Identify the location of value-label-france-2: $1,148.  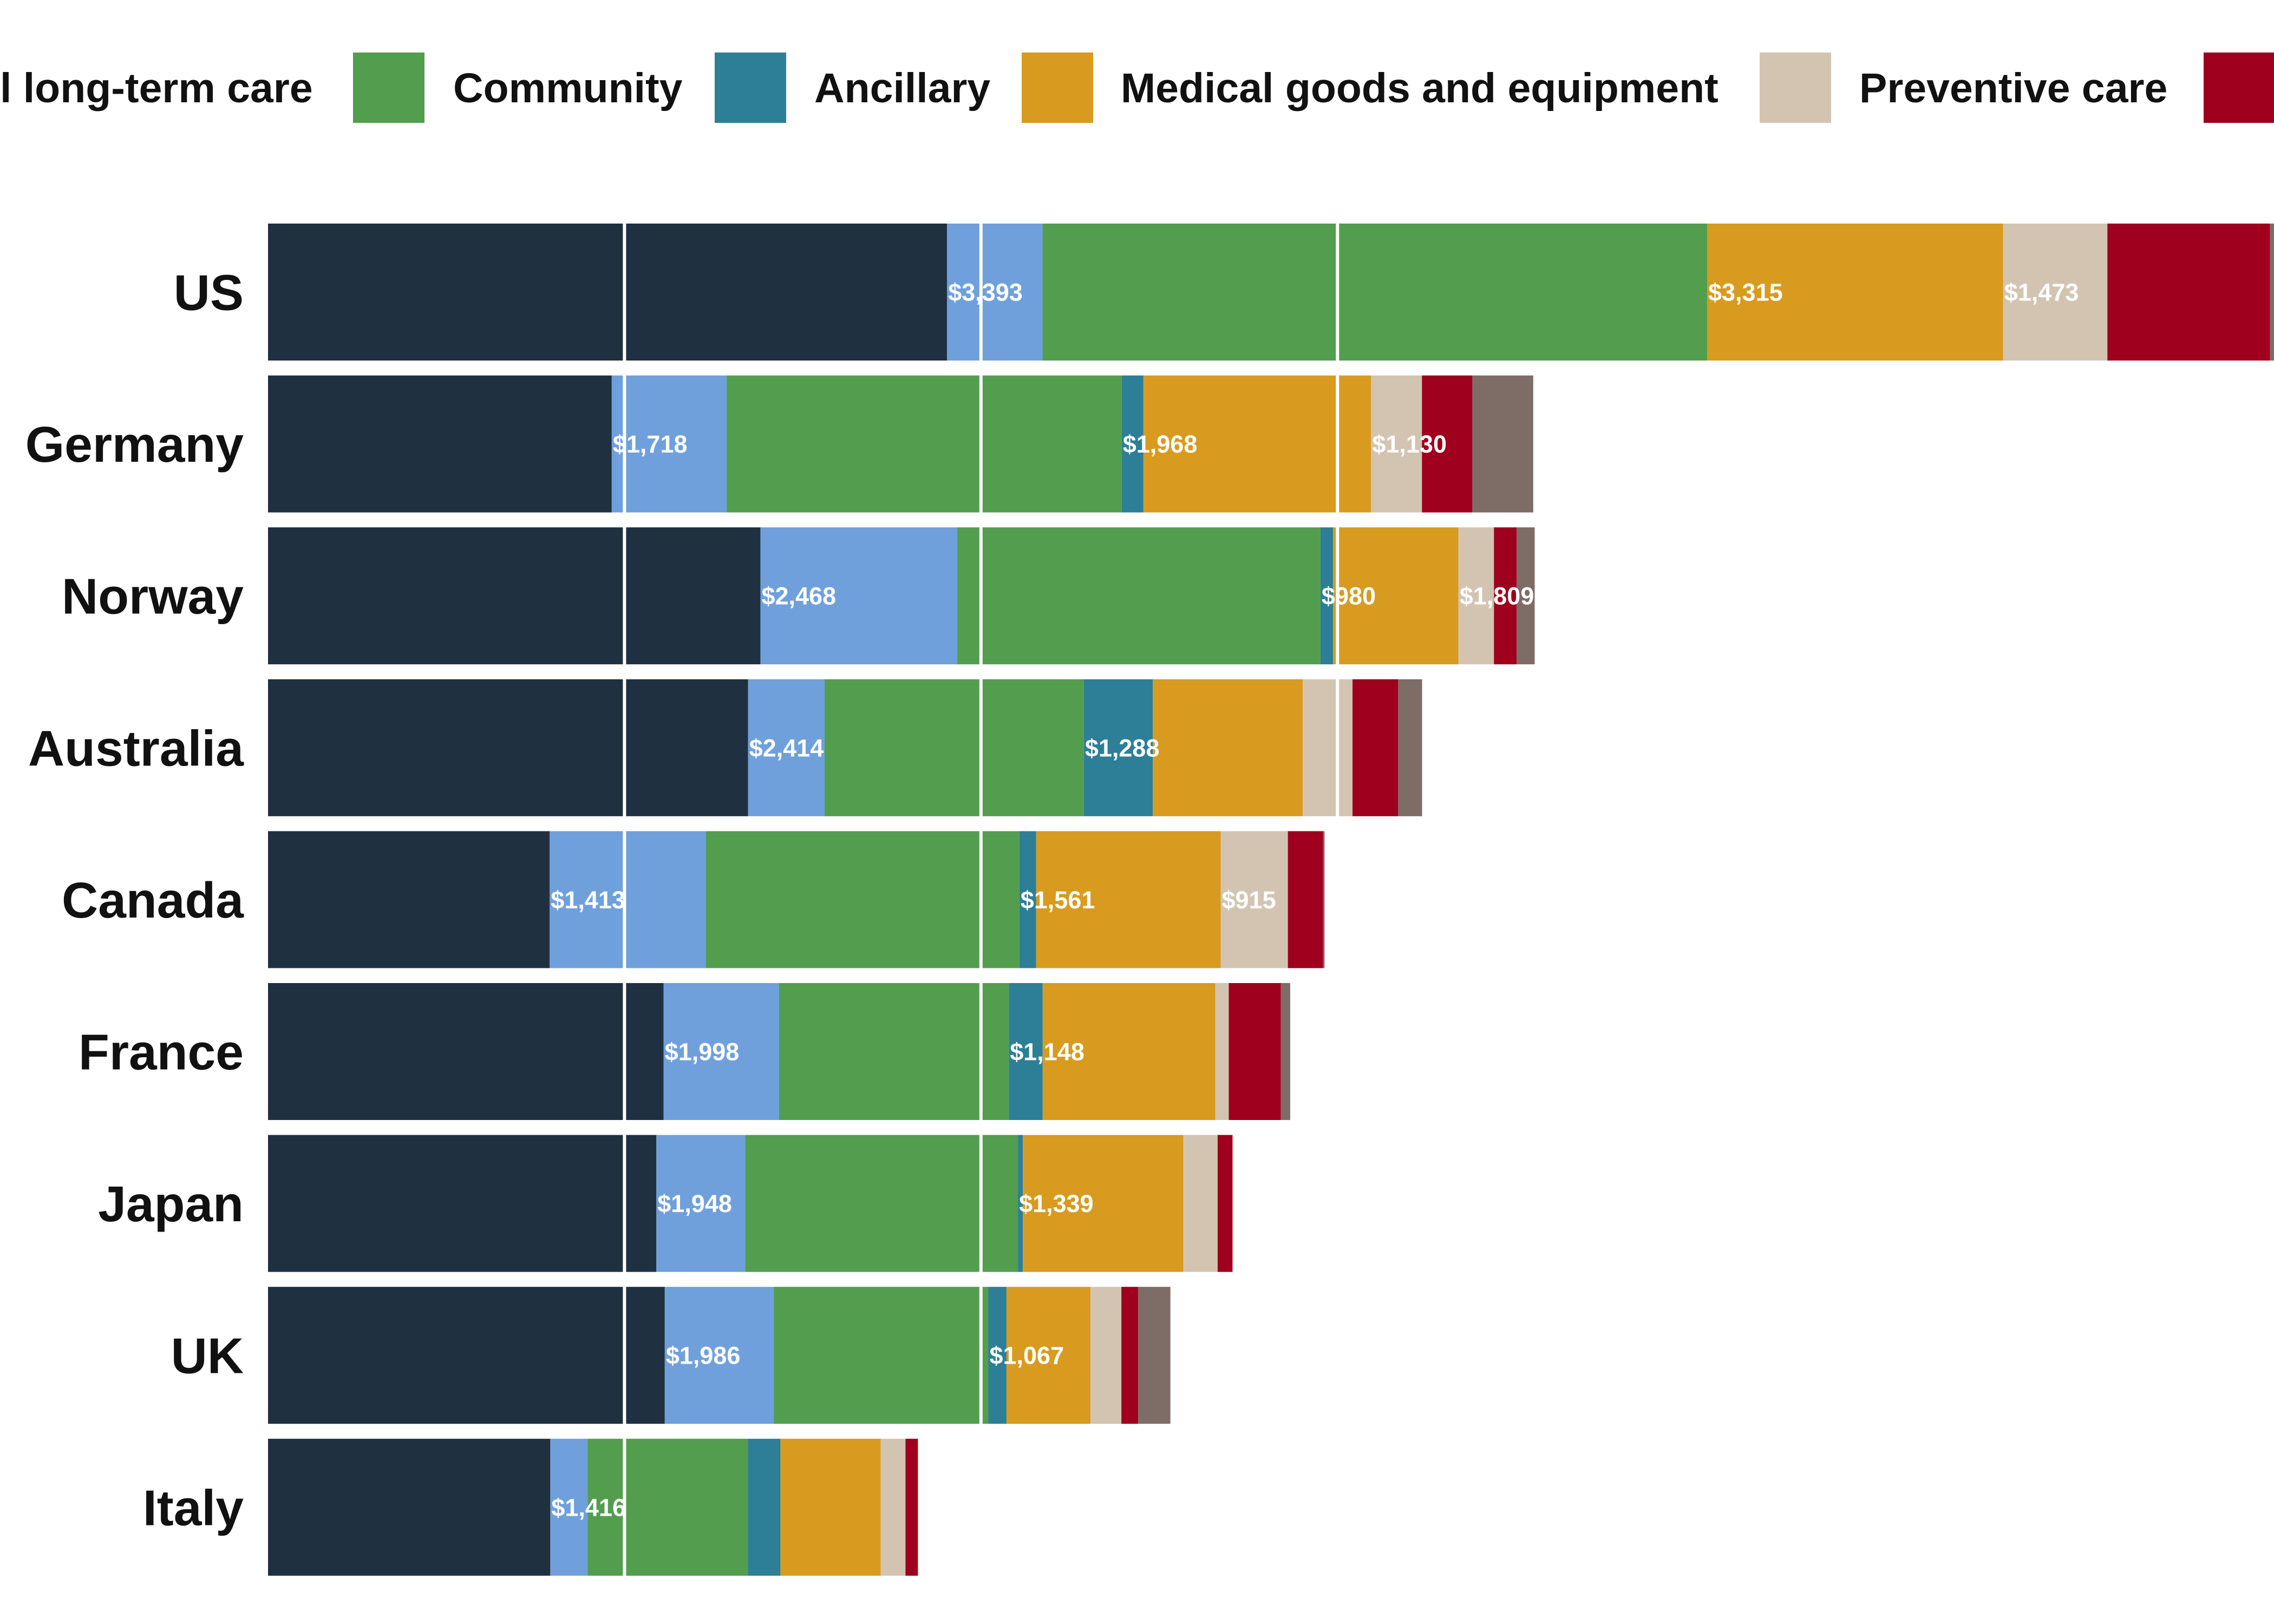
(1047, 1052).